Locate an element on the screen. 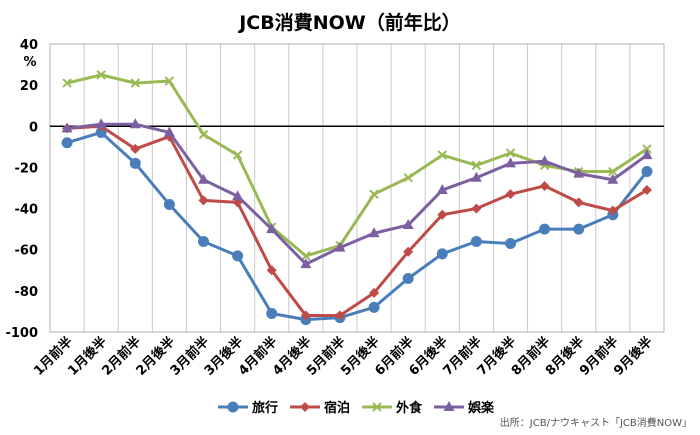  y-axis-unit-label: % is located at coordinates (29, 62).